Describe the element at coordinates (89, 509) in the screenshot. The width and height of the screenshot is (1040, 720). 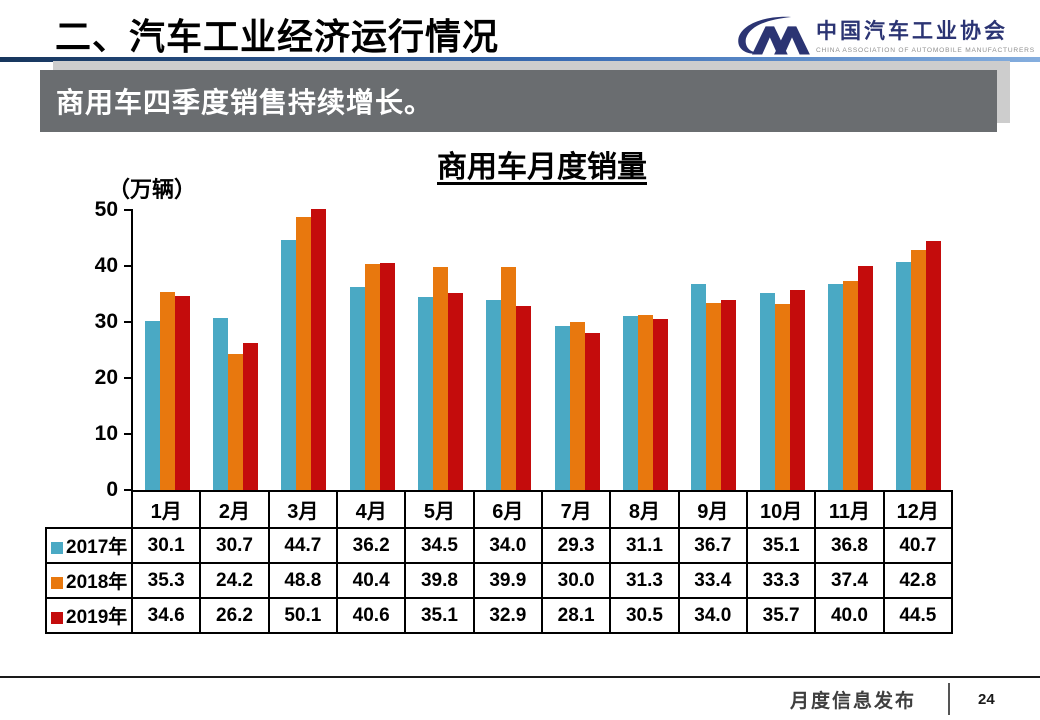
I see `table-corner-cell` at that location.